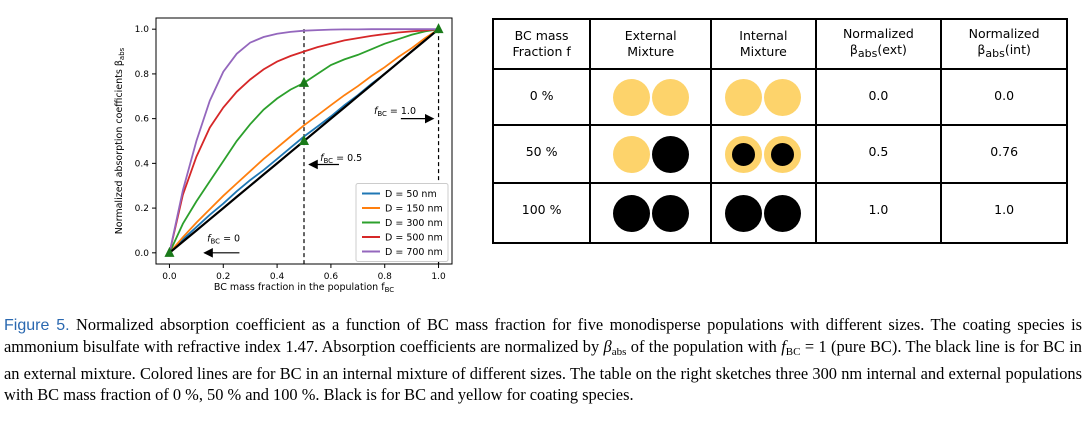  What do you see at coordinates (878, 213) in the screenshot?
I see `norm-ext-cell: 1.0` at bounding box center [878, 213].